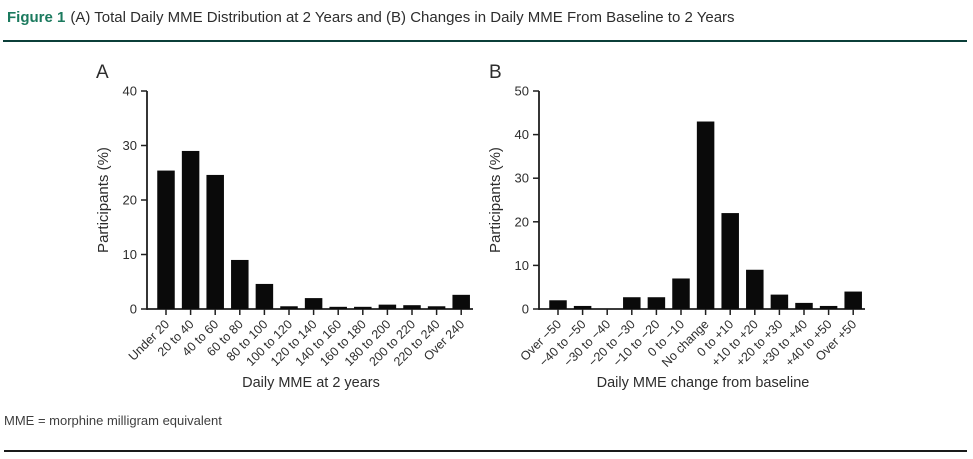  I want to click on x-axis-title: Daily MME at 2 years, so click(311, 383).